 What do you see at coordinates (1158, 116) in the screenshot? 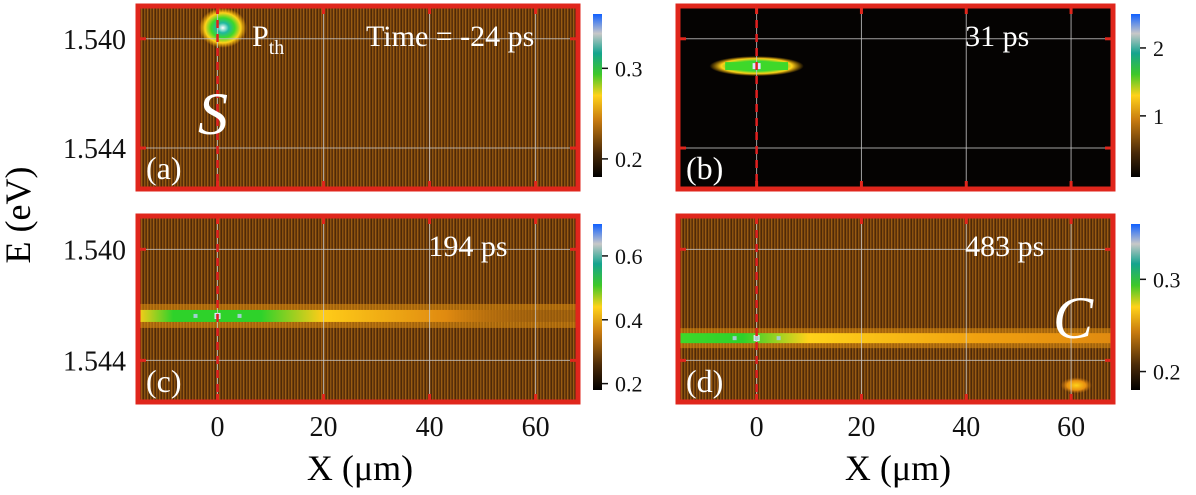
I see `colorbar-tick-label: 1` at bounding box center [1158, 116].